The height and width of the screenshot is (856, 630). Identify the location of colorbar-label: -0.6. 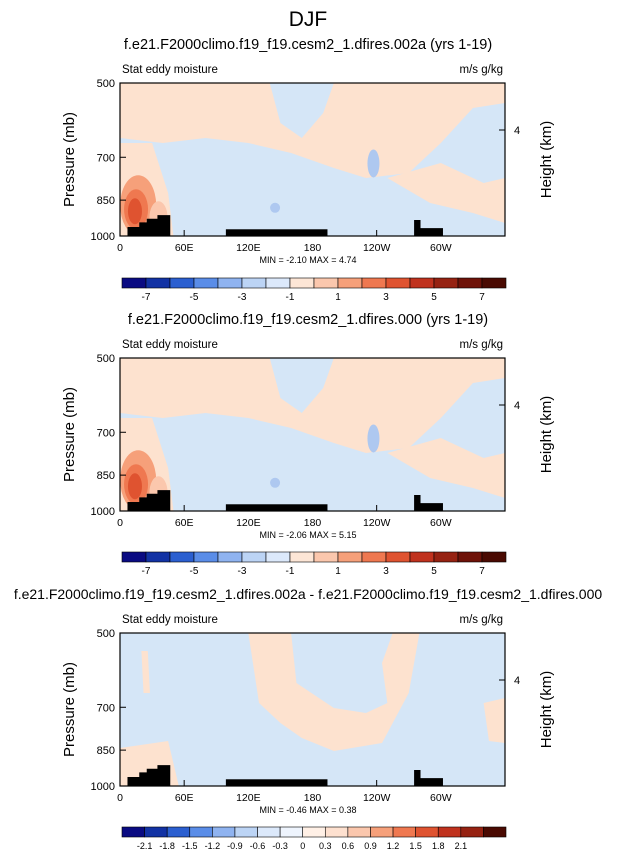
(258, 846).